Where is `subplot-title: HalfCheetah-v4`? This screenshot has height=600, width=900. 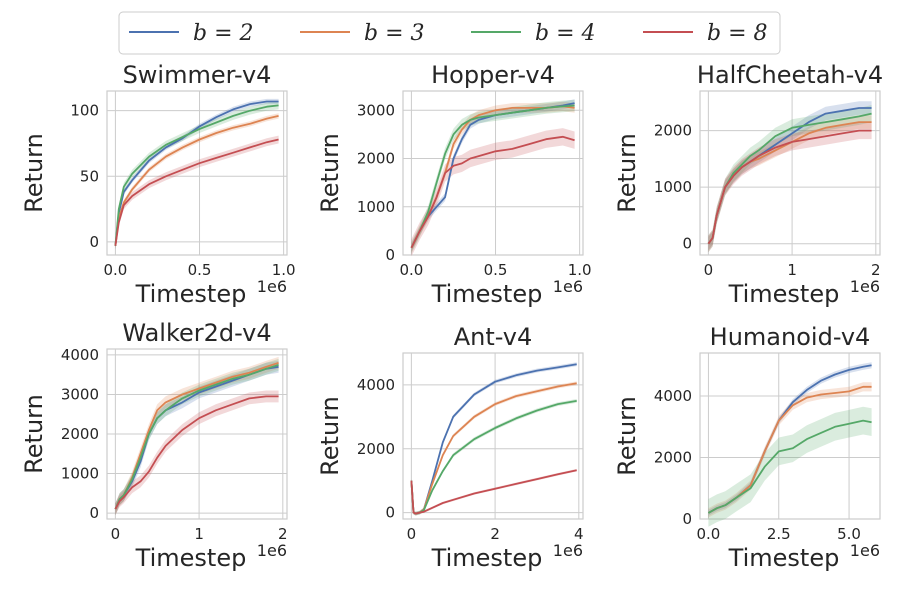 subplot-title: HalfCheetah-v4 is located at coordinates (790, 75).